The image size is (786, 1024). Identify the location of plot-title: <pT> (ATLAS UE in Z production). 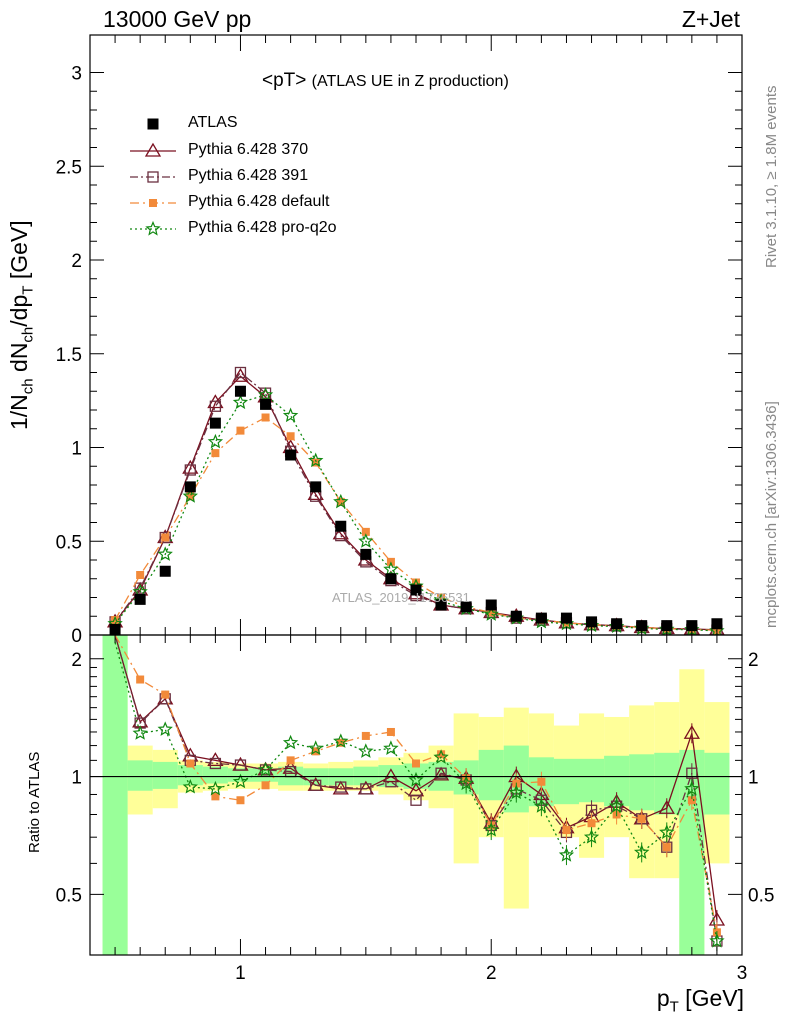
(385, 81).